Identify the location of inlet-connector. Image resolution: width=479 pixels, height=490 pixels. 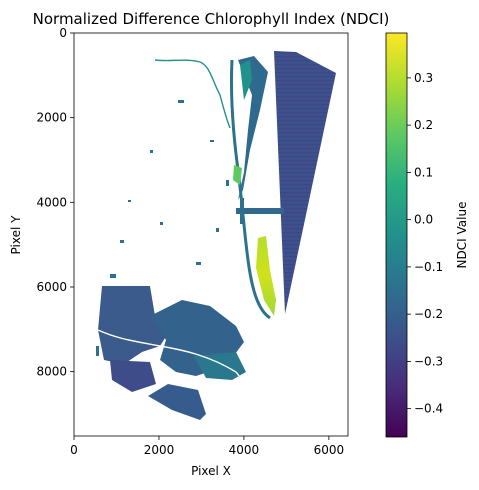
(242, 211).